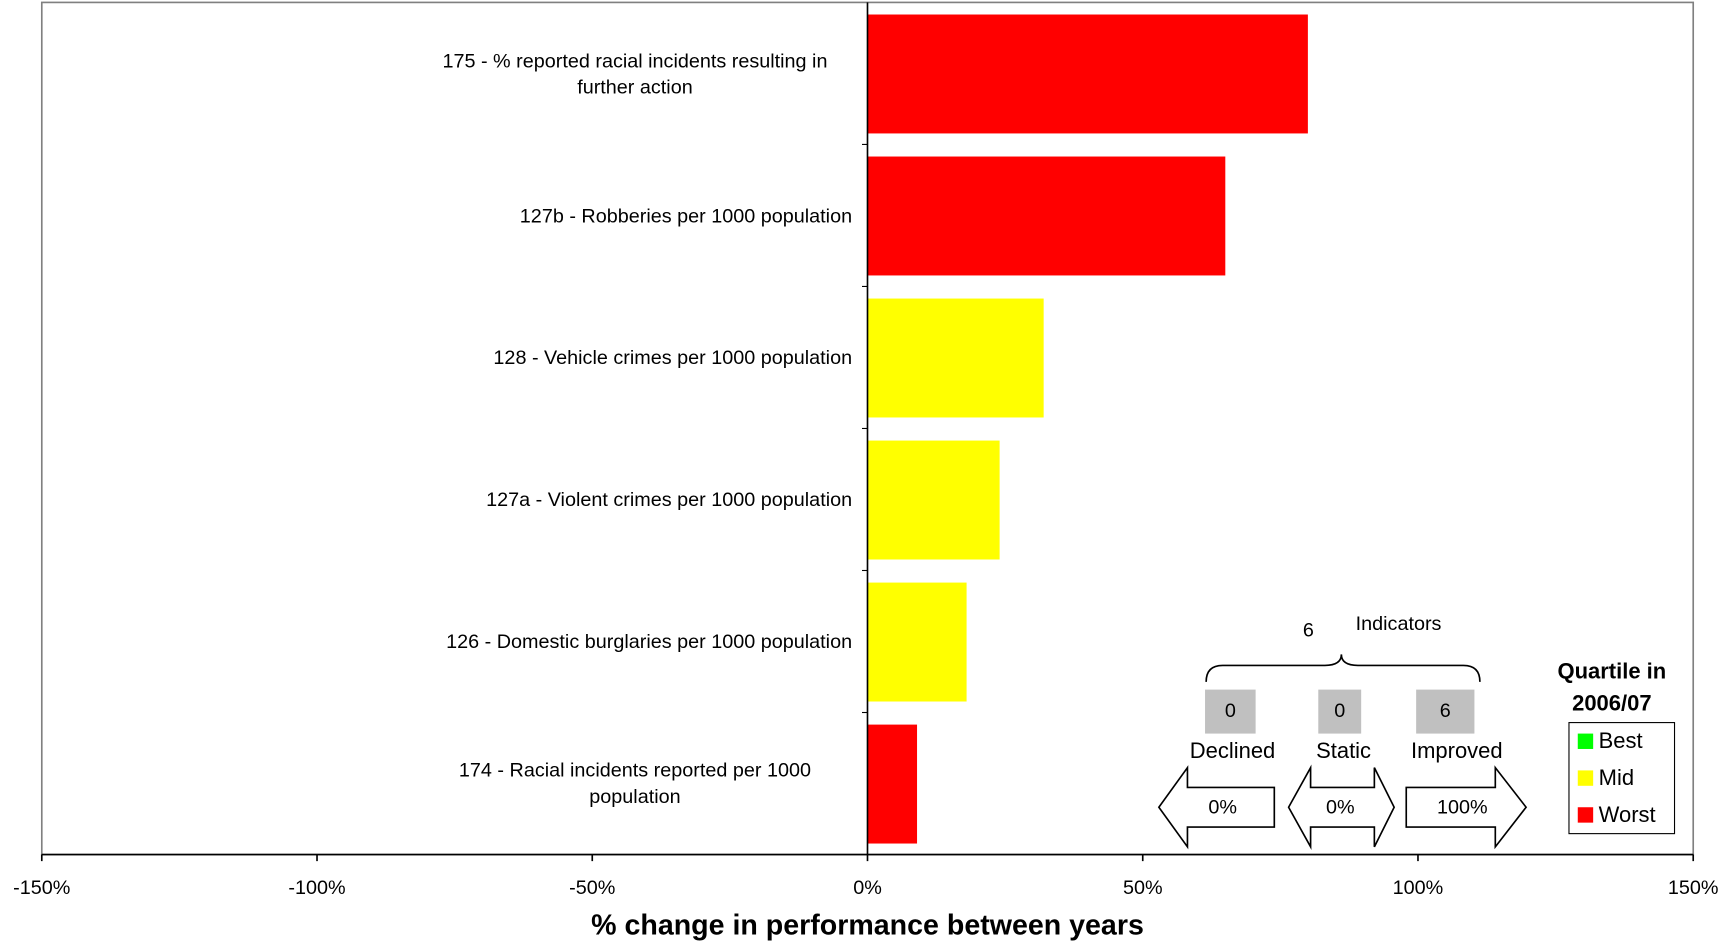  Describe the element at coordinates (592, 888) in the screenshot. I see `x-tick-label: -50%` at that location.